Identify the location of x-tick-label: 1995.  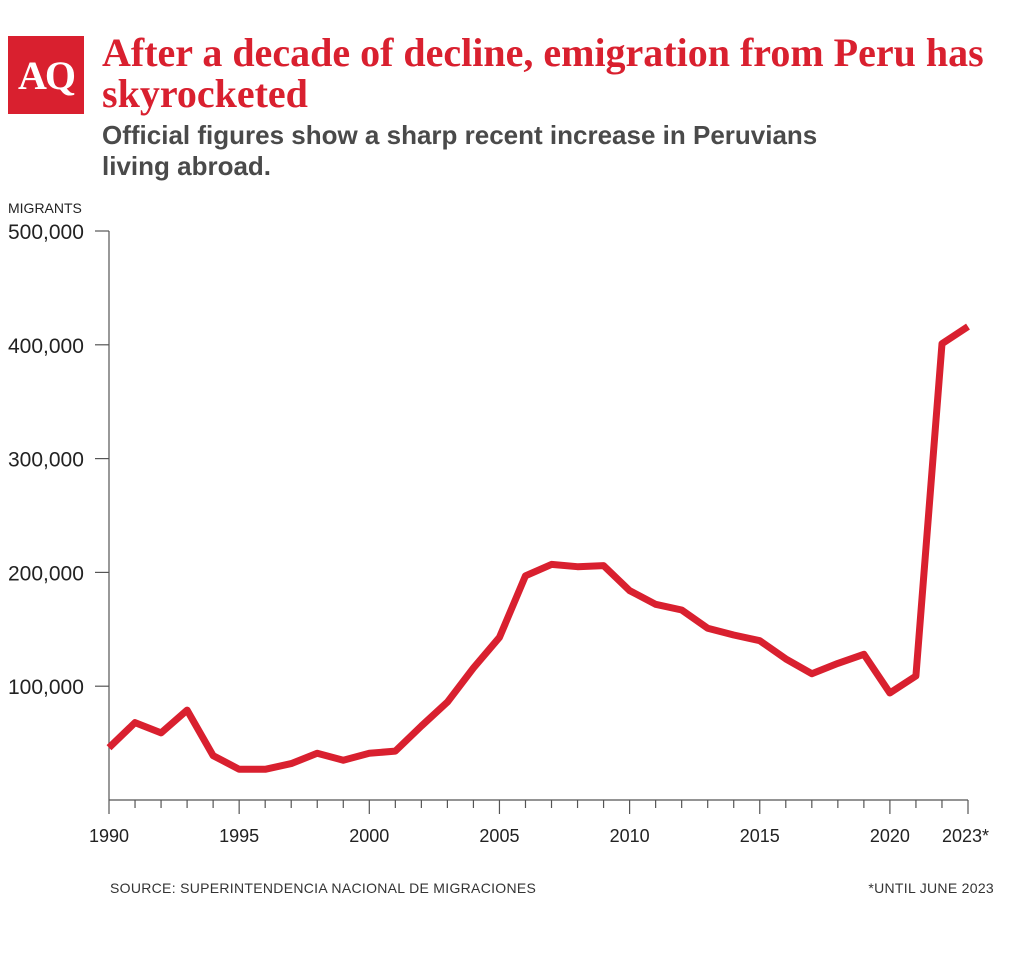
(239, 836).